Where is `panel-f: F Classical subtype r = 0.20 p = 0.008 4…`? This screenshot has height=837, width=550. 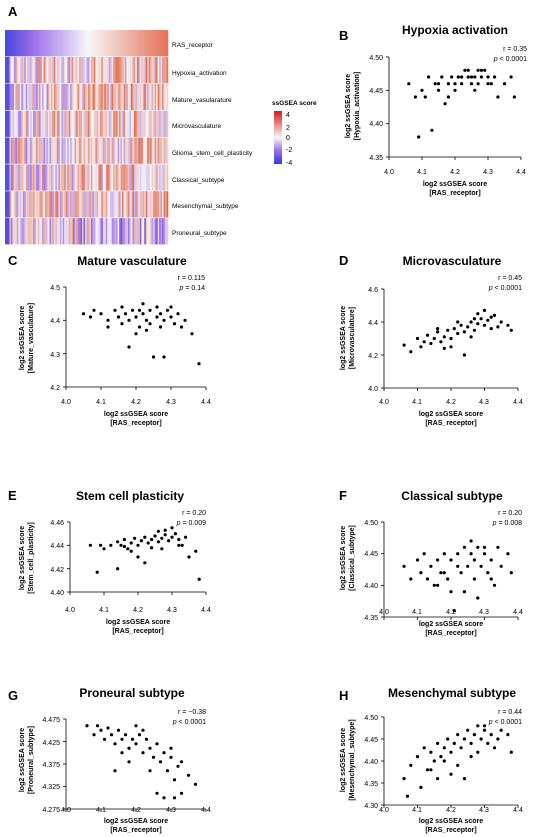 panel-f: F Classical subtype r = 0.20 p = 0.008 4… is located at coordinates (431, 562).